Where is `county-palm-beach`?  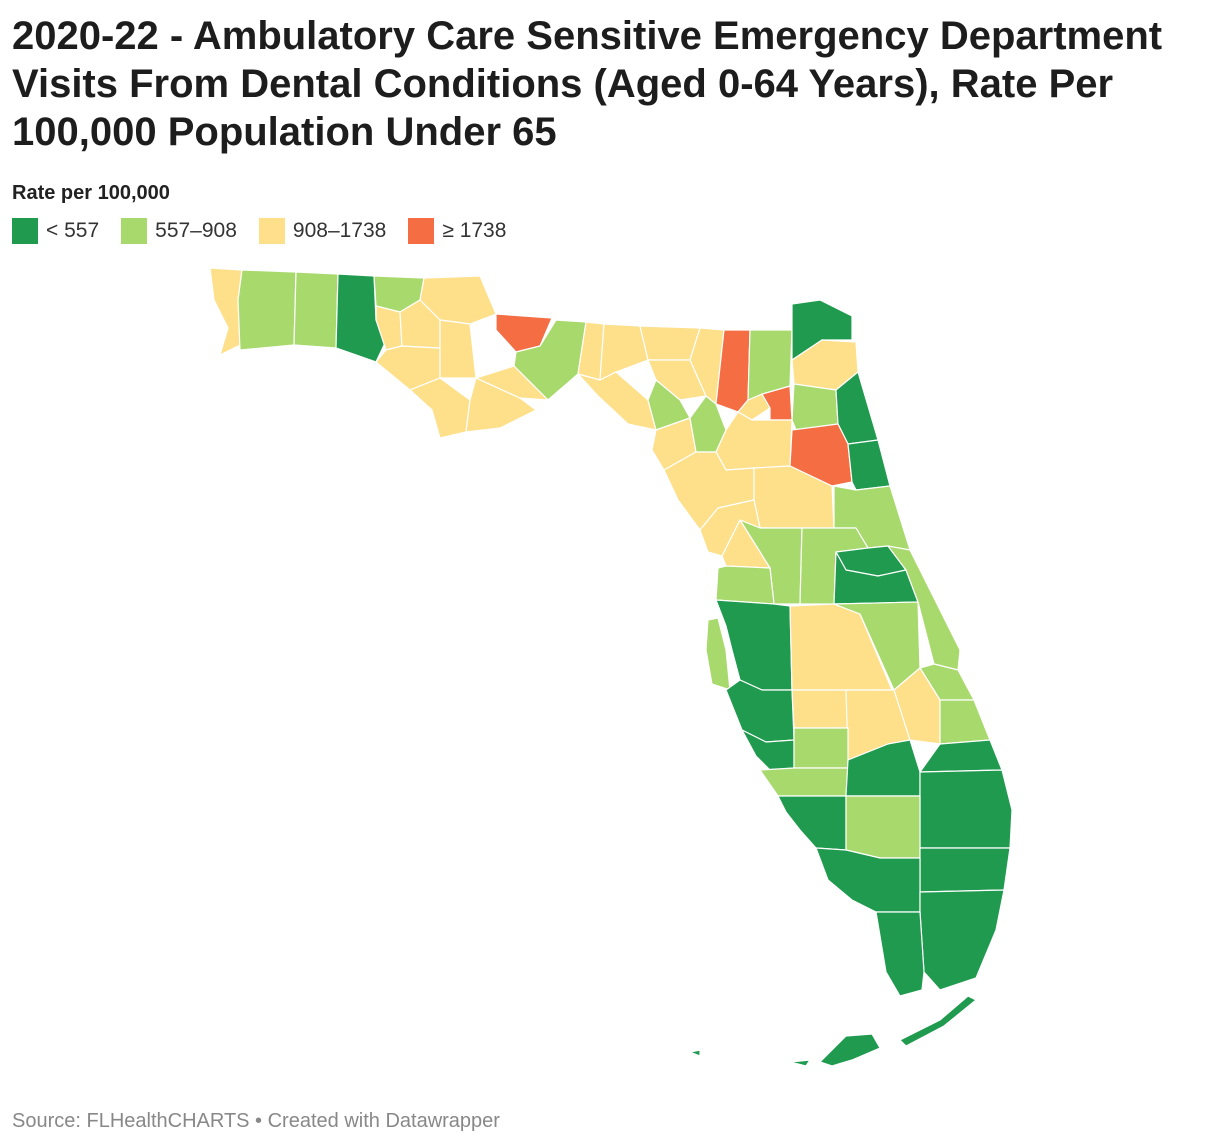 county-palm-beach is located at coordinates (966, 809).